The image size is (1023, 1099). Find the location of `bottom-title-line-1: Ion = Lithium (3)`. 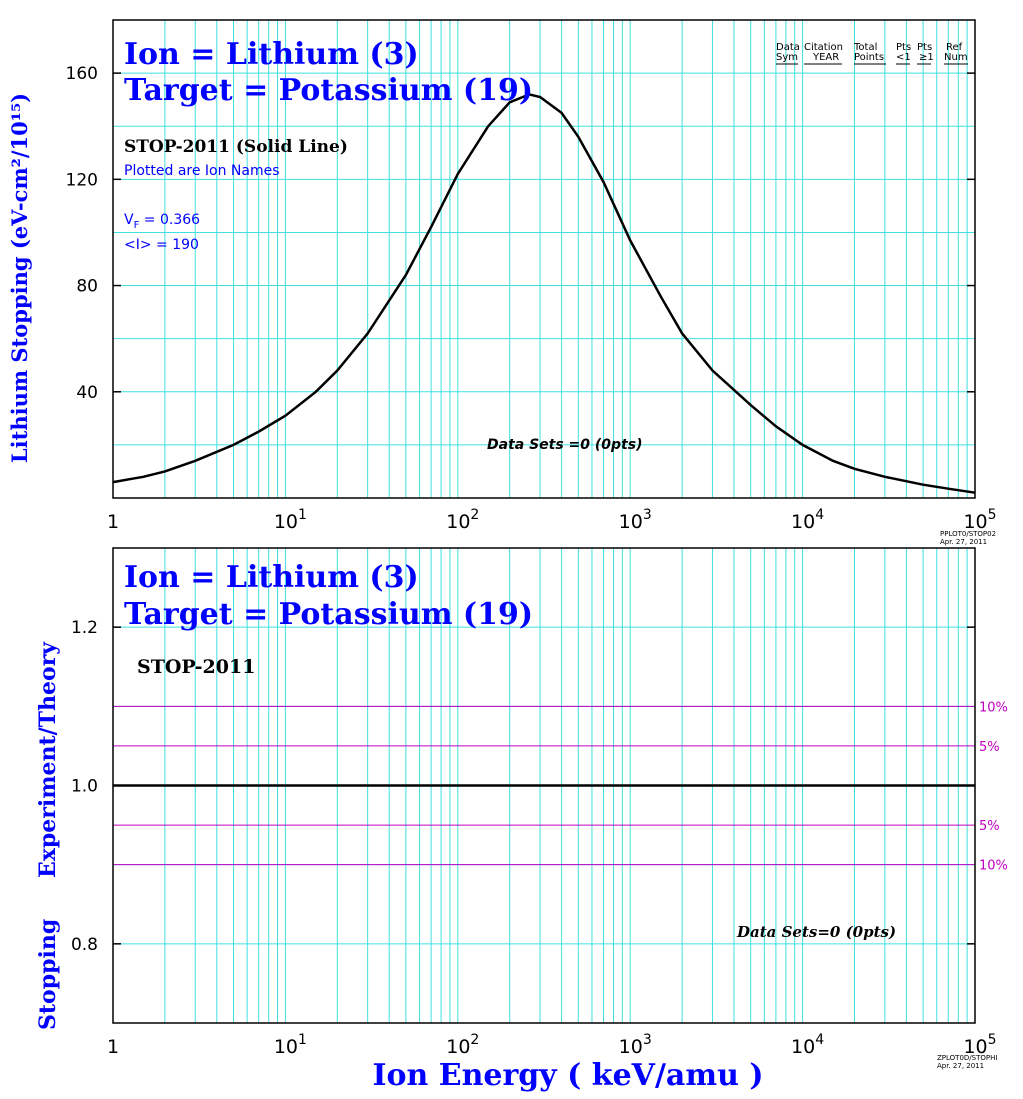

bottom-title-line-1: Ion = Lithium (3) is located at coordinates (271, 577).